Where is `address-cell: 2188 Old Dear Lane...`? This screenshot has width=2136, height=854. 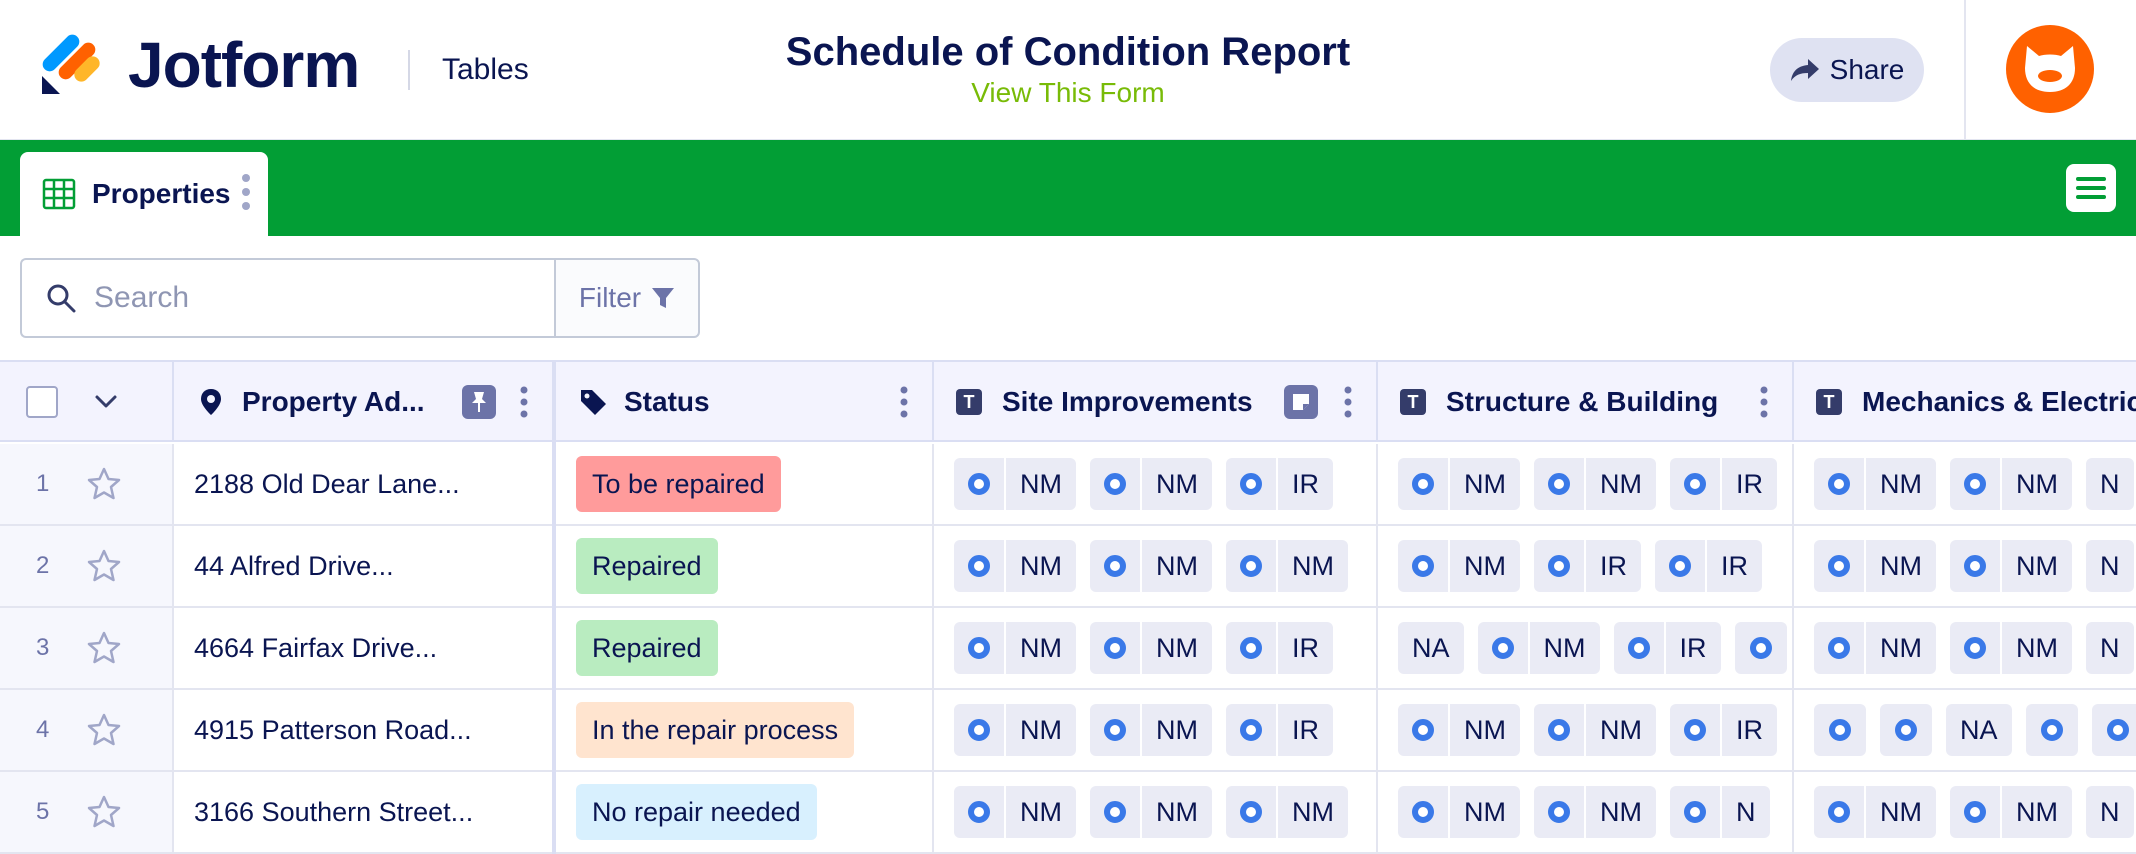 address-cell: 2188 Old Dear Lane... is located at coordinates (364, 484).